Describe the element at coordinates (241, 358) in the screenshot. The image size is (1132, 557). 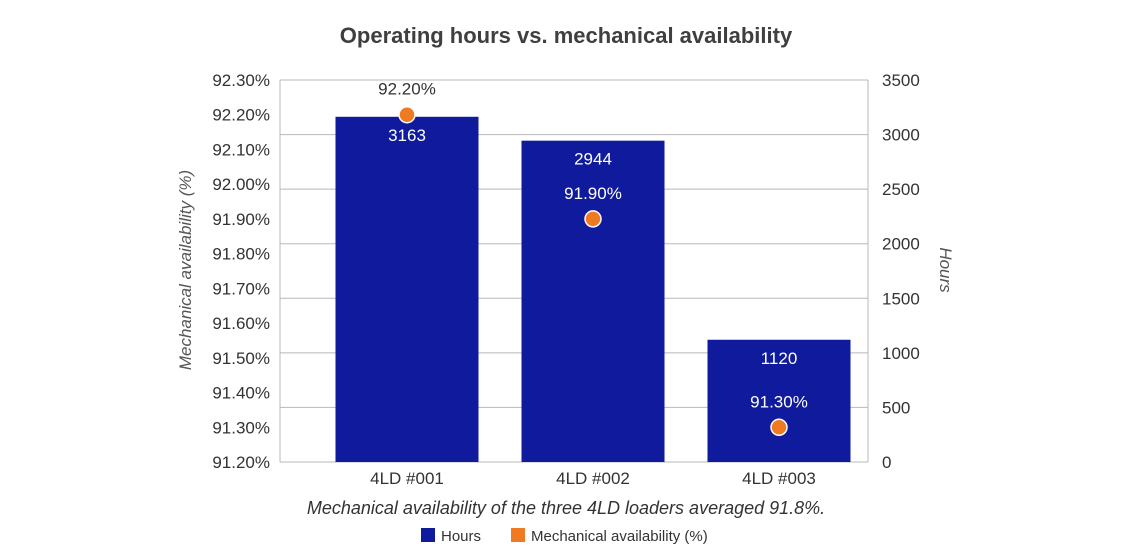
I see `left-tick-label: 91.50%` at that location.